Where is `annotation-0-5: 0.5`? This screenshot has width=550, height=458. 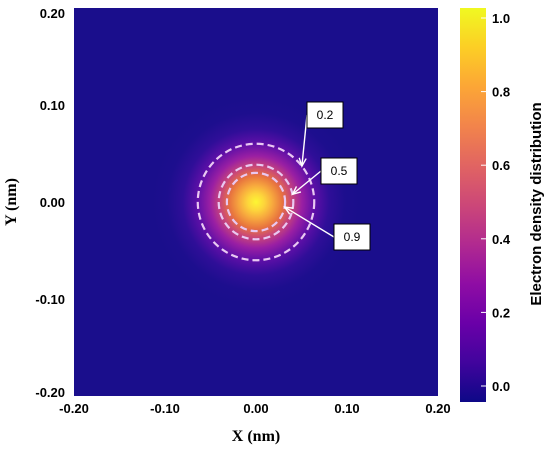 annotation-0-5: 0.5 is located at coordinates (324, 176).